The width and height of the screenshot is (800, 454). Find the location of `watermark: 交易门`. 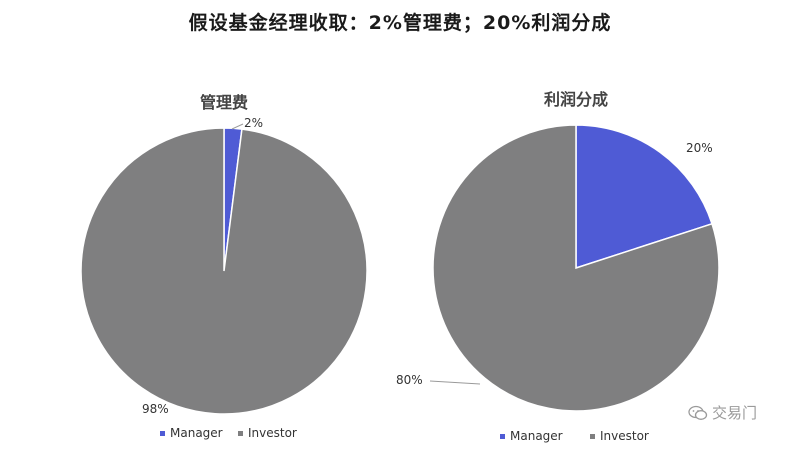

watermark: 交易门 is located at coordinates (722, 412).